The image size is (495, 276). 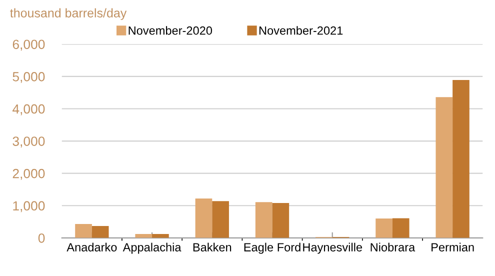 What do you see at coordinates (29, 206) in the screenshot?
I see `y-tick-label: 1,000` at bounding box center [29, 206].